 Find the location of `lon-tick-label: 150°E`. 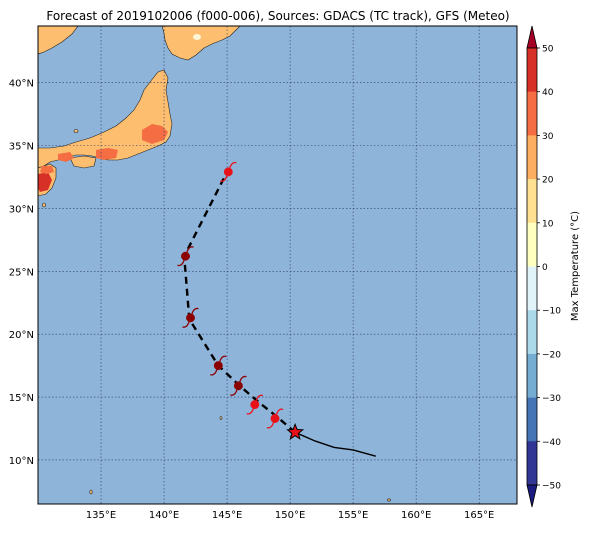

lon-tick-label: 150°E is located at coordinates (290, 515).